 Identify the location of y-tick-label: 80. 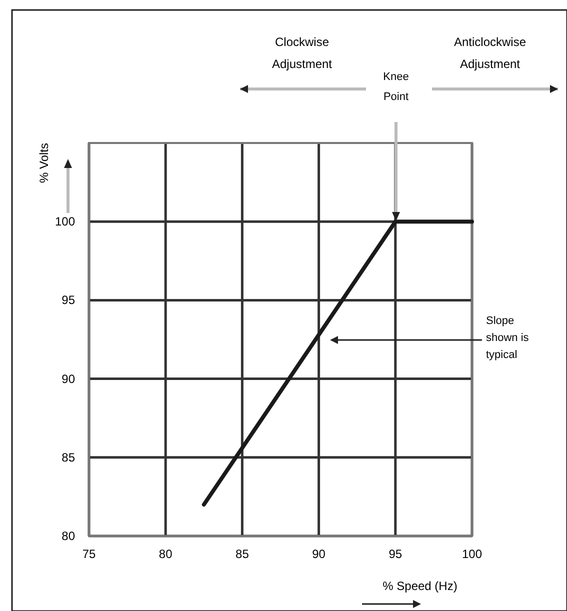
(69, 536).